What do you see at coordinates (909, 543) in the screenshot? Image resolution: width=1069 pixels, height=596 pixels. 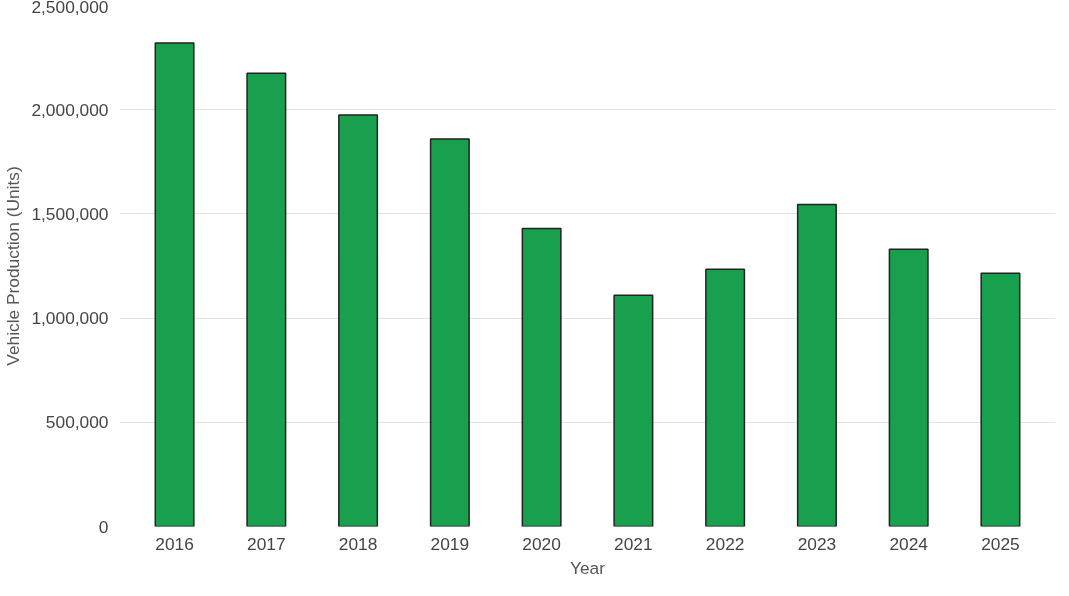 I see `x-tick-label: 2024` at bounding box center [909, 543].